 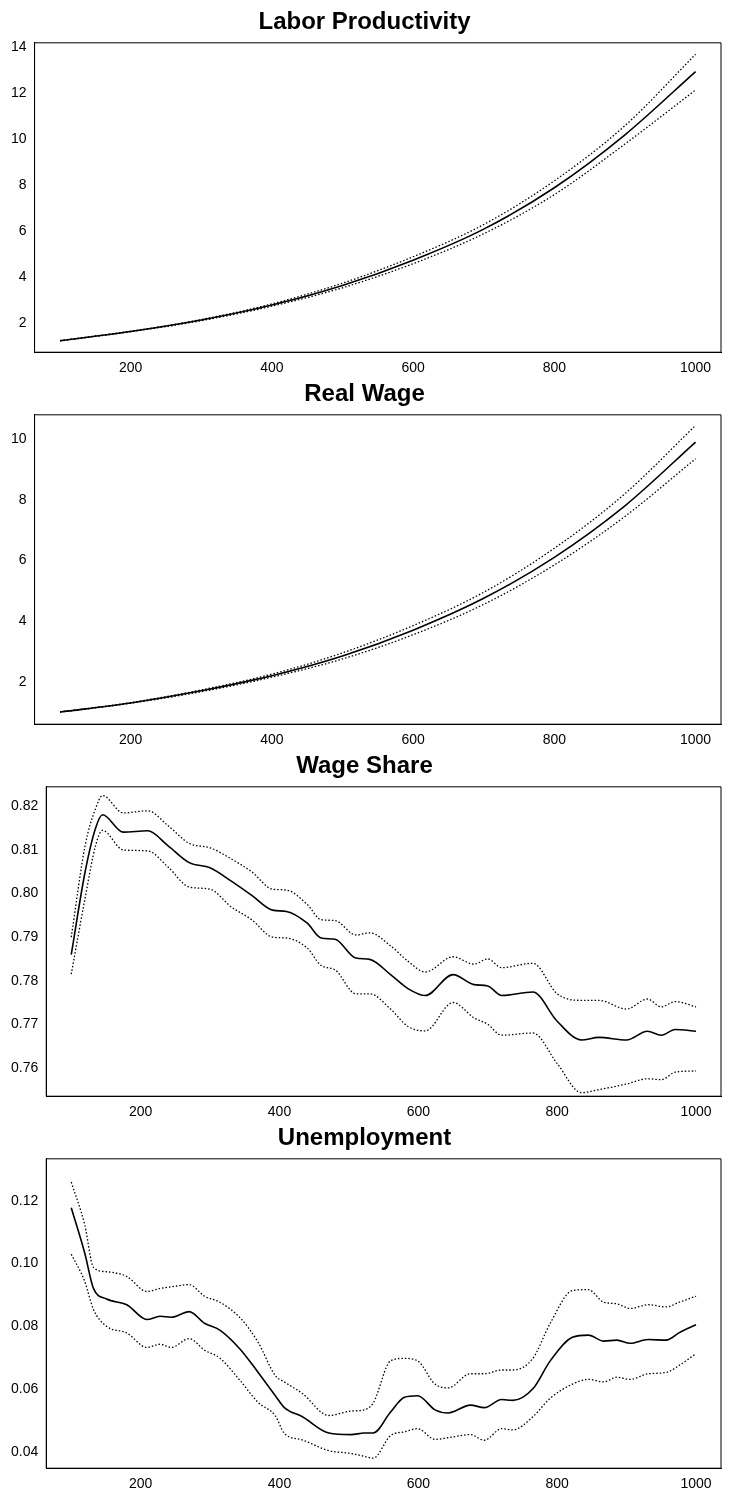 I want to click on y-tick-label: 0.08, so click(x=25, y=1325).